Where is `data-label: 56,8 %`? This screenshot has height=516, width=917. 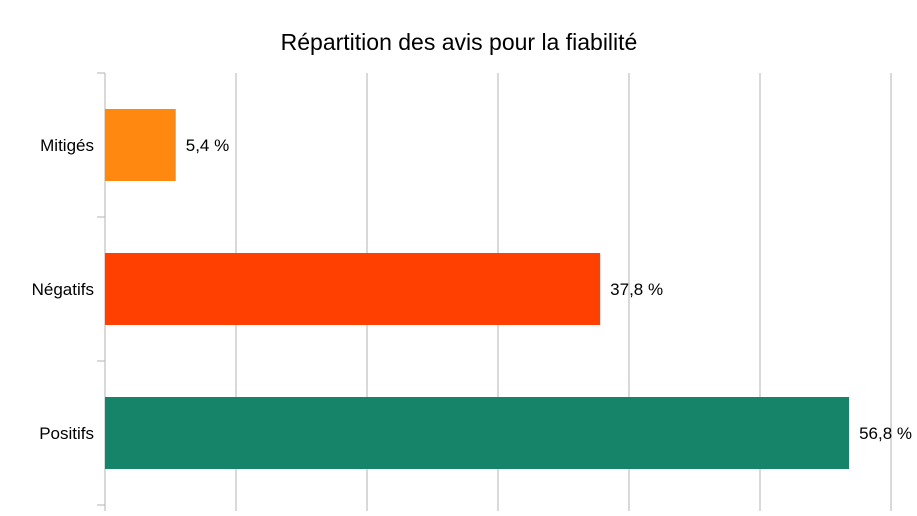
data-label: 56,8 % is located at coordinates (885, 433).